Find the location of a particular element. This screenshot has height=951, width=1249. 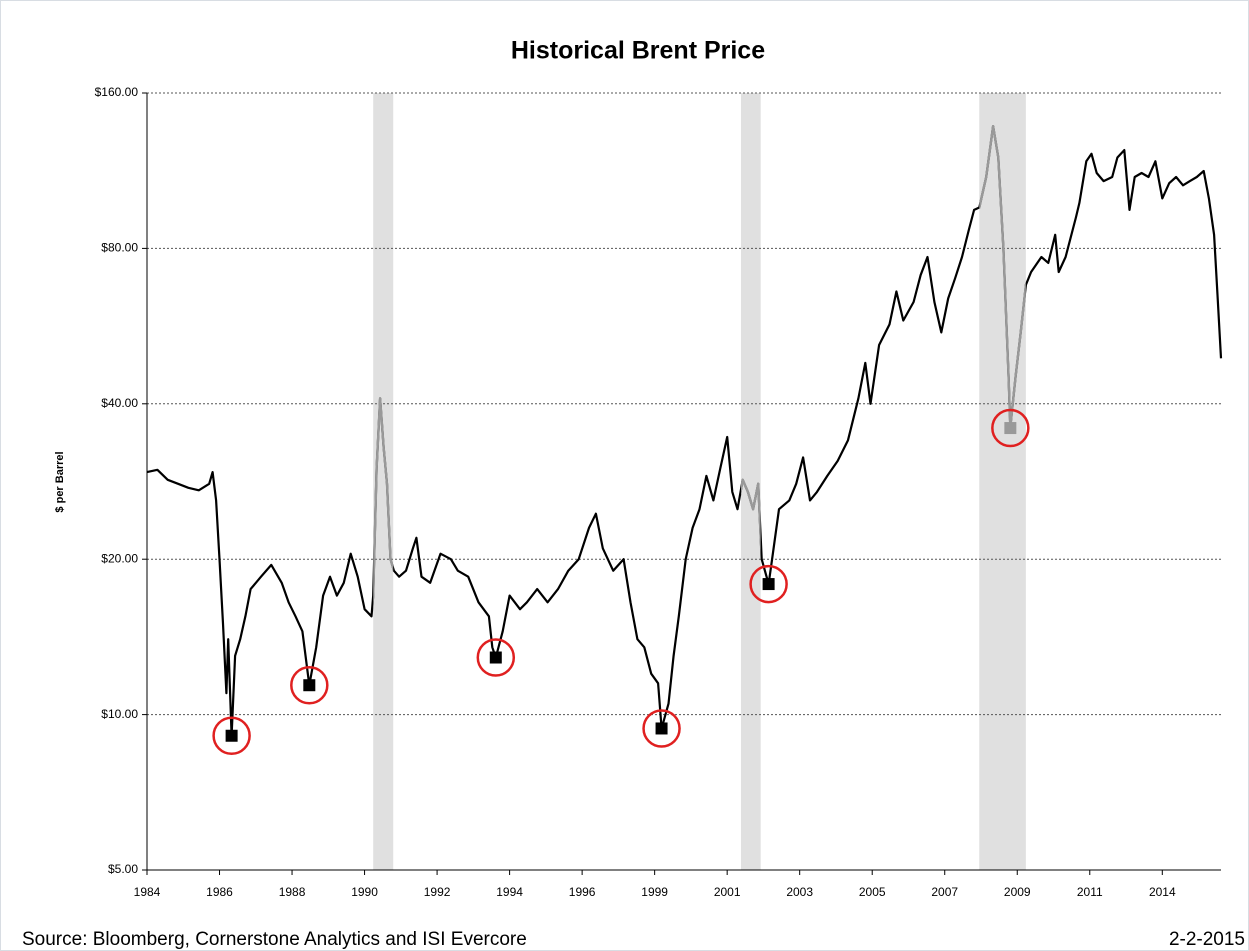

x-tick-label: 2014 is located at coordinates (1162, 892).